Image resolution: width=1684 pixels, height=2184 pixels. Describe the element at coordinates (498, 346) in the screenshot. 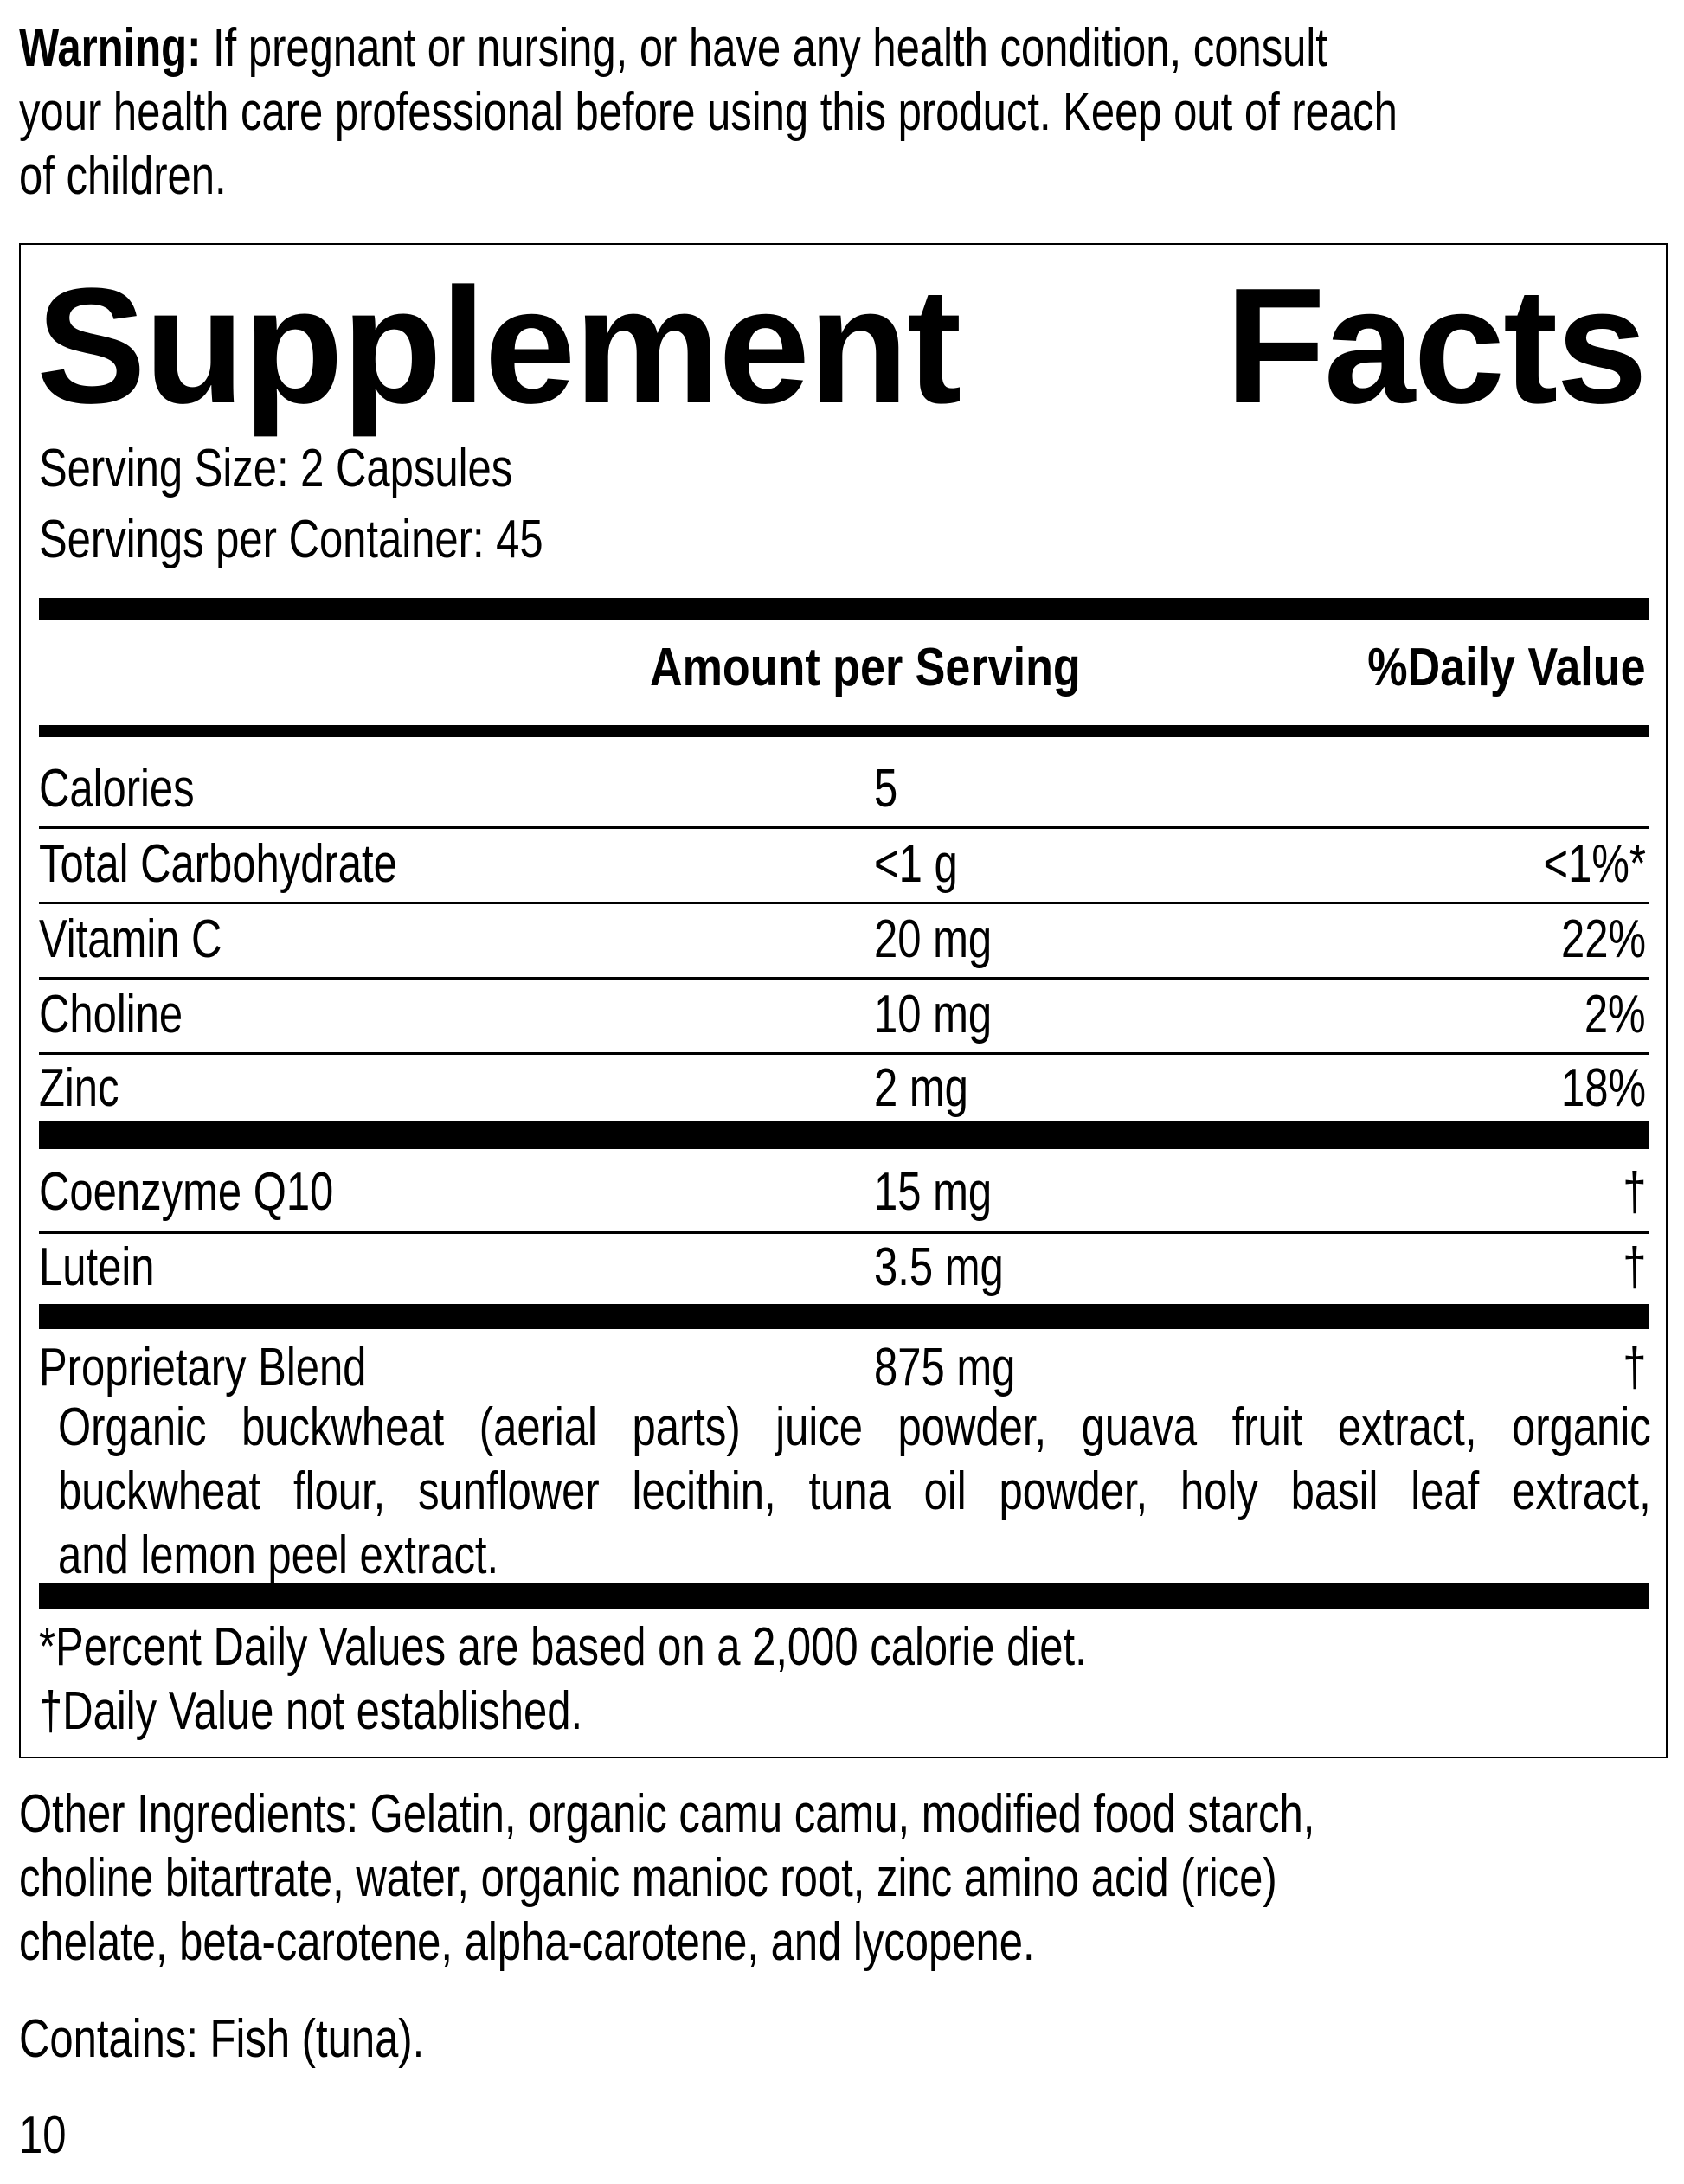

I see `title-supplement: Supplement` at that location.